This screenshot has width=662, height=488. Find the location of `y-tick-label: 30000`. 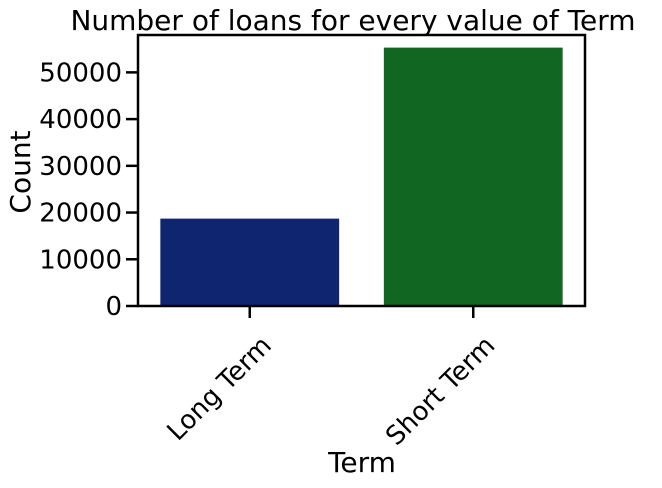

y-tick-label: 30000 is located at coordinates (80, 167).